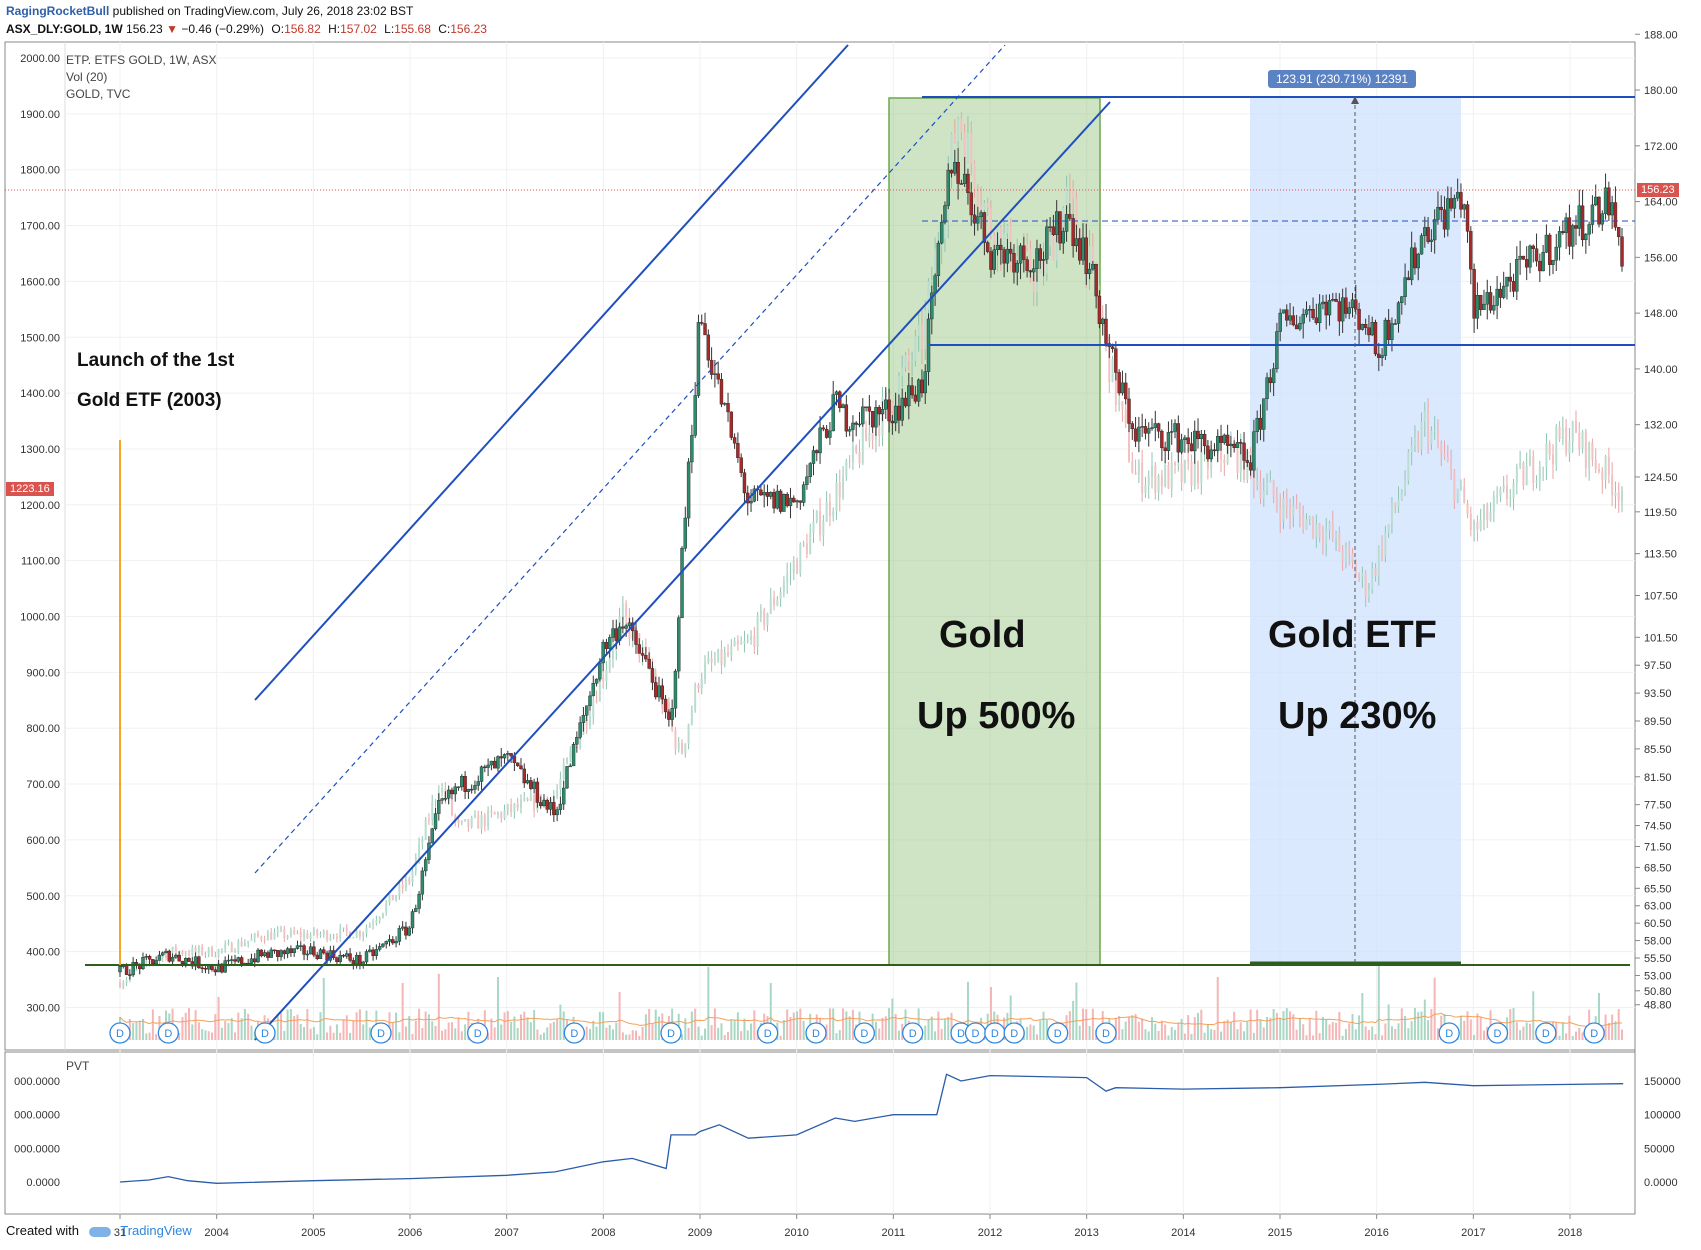 The height and width of the screenshot is (1250, 1701). I want to click on open-value: 156.82, so click(302, 29).